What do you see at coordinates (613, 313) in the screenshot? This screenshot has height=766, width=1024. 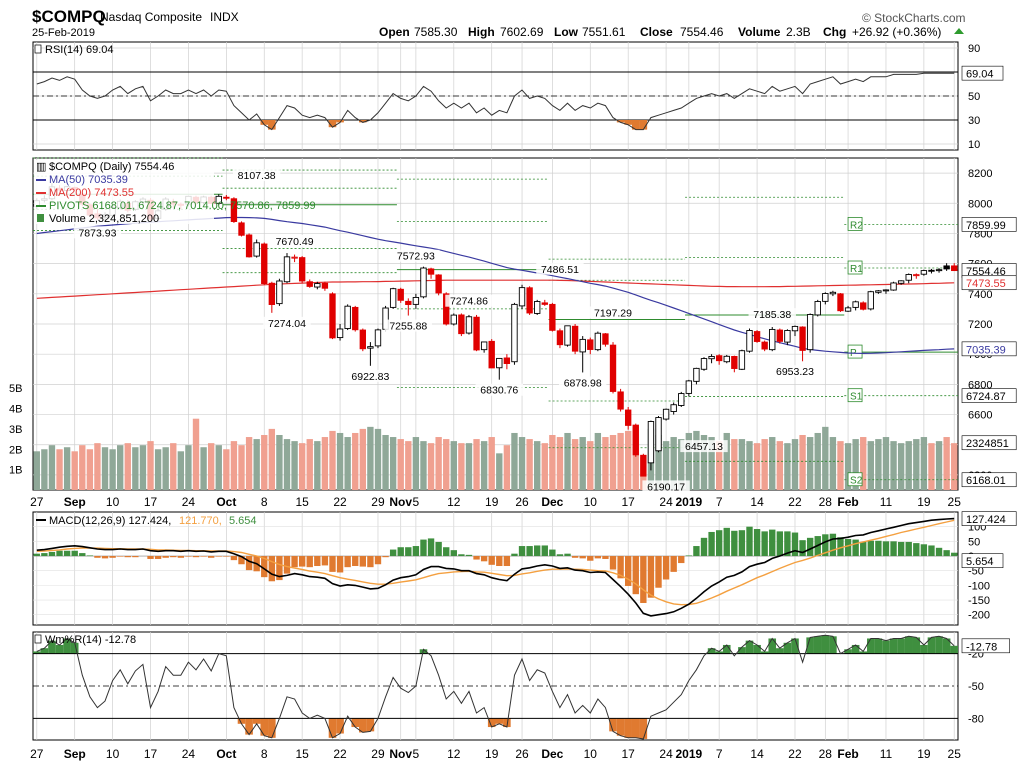 I see `price-annotation: 7197.29` at bounding box center [613, 313].